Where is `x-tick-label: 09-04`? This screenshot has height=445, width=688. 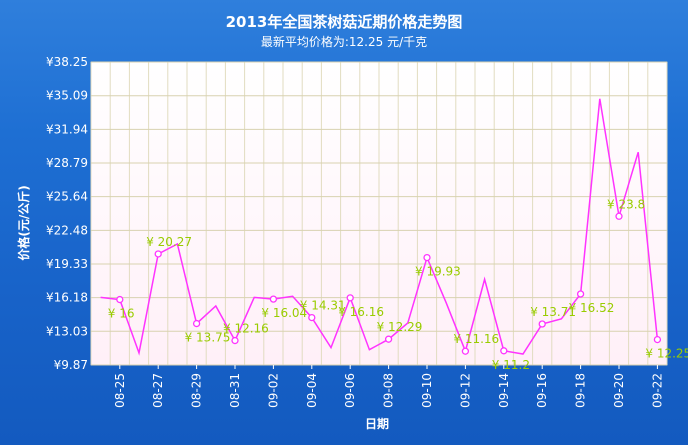
x-tick-label: 09-04 is located at coordinates (312, 390).